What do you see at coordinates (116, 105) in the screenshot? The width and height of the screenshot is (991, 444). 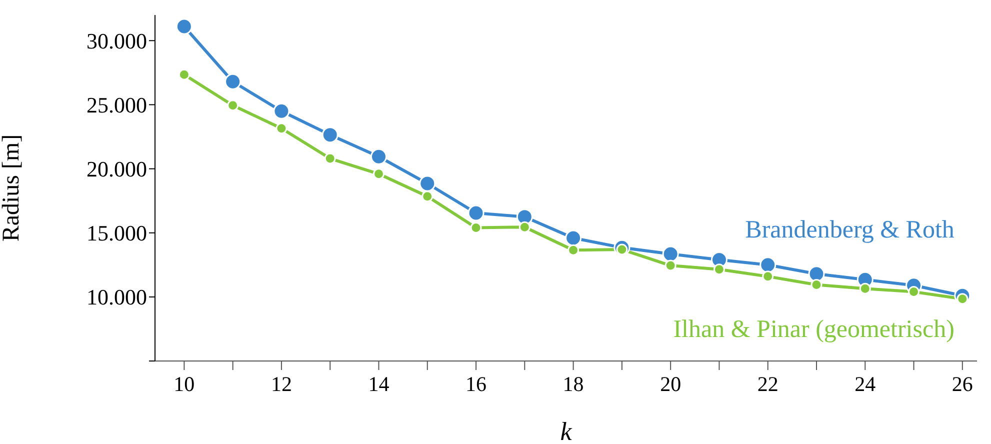 I see `y-tick-label: 25.000` at bounding box center [116, 105].